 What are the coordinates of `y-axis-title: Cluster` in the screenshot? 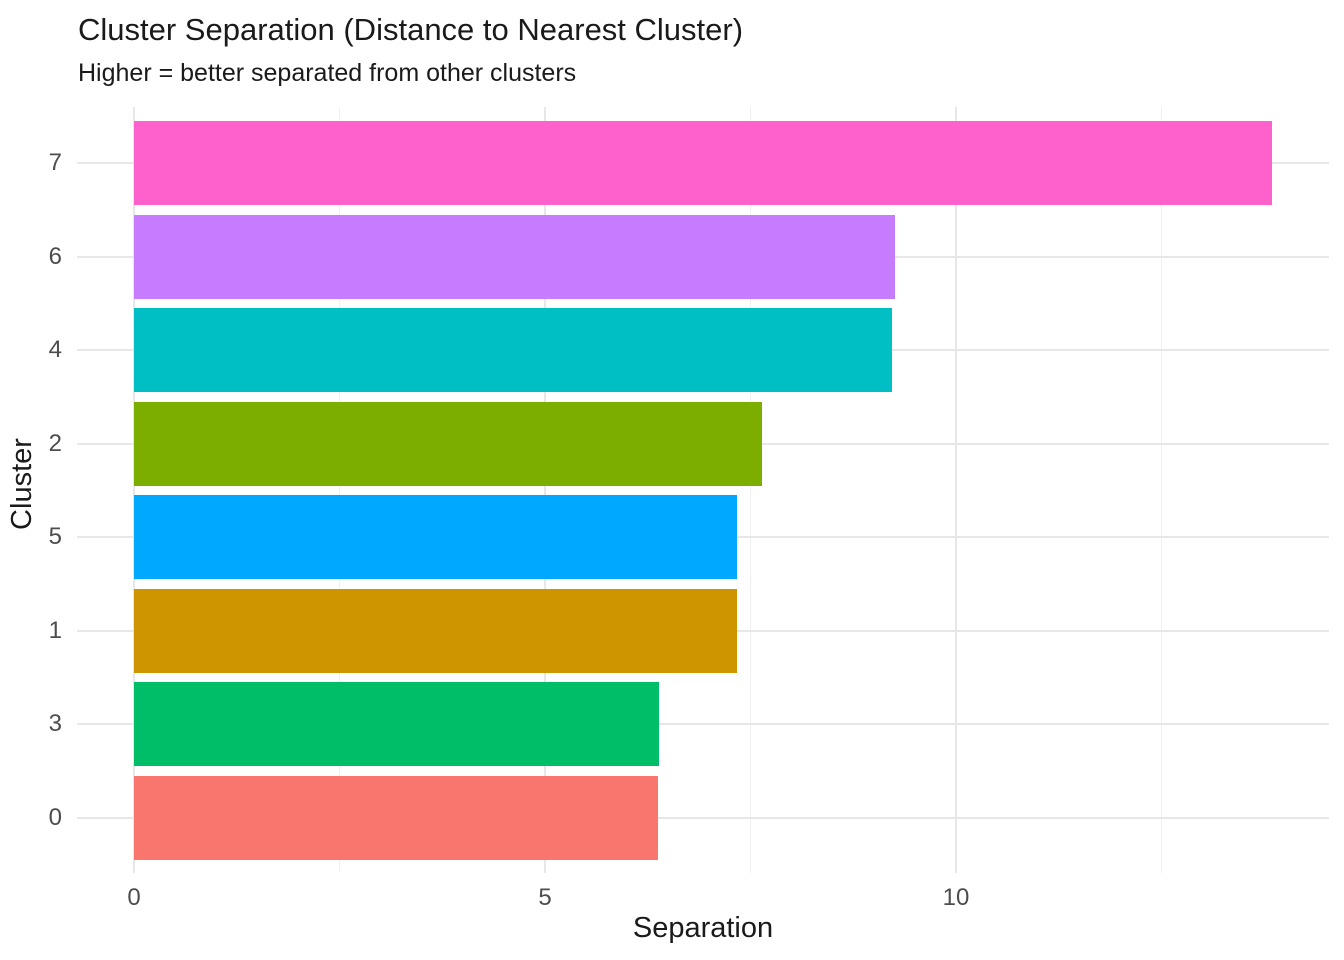 It's located at (22, 484).